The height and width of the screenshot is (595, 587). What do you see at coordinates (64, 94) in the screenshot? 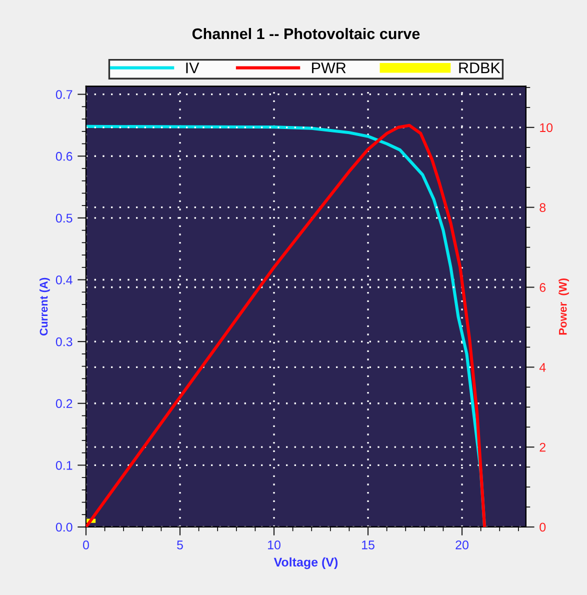
I see `y-tick-label: 0.7` at bounding box center [64, 94].